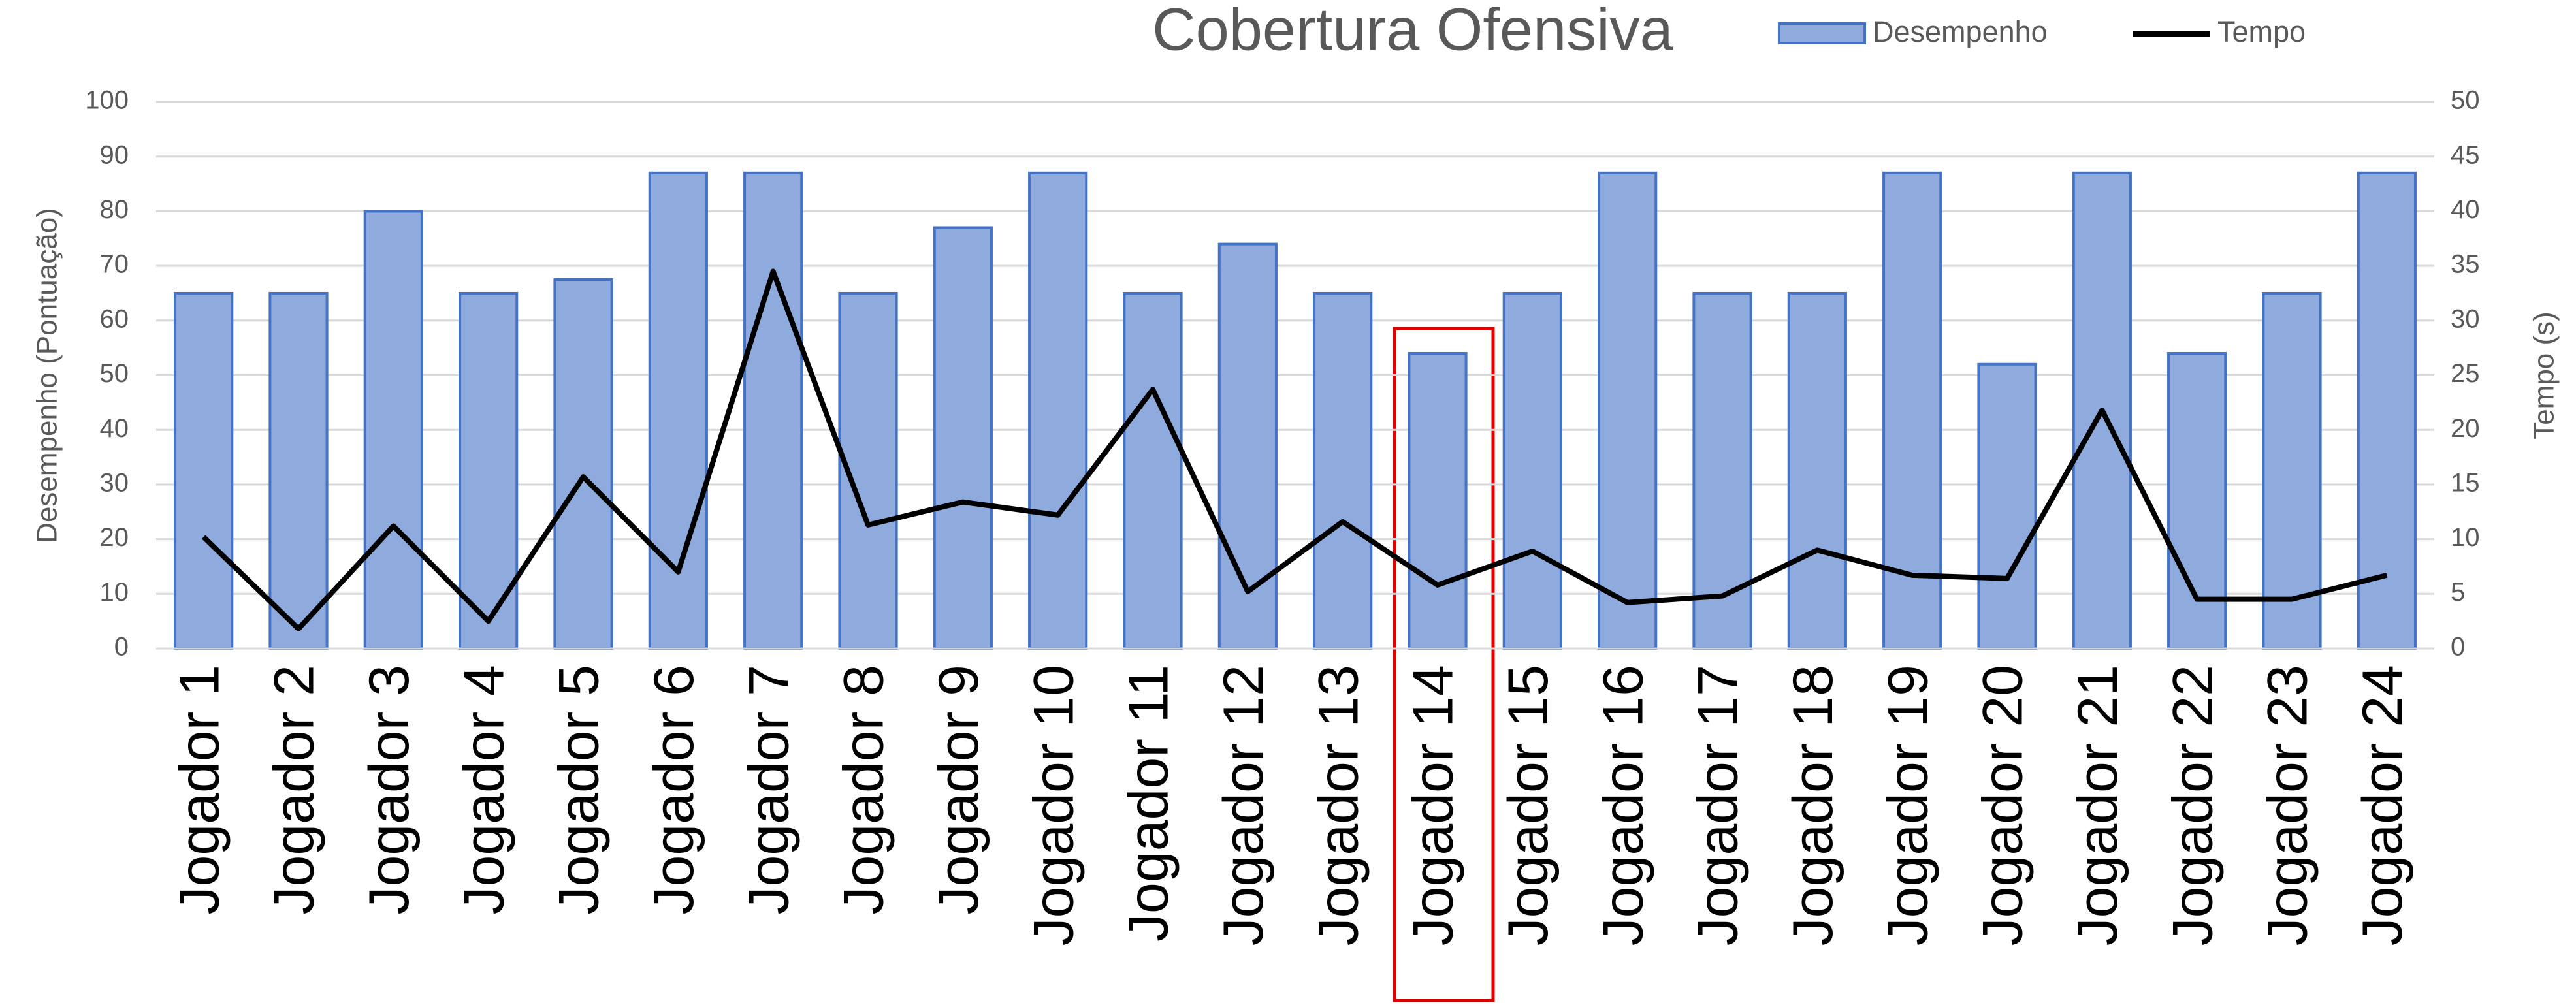 Image resolution: width=2576 pixels, height=1007 pixels. What do you see at coordinates (200, 790) in the screenshot?
I see `x-tick-label: Jogador 1` at bounding box center [200, 790].